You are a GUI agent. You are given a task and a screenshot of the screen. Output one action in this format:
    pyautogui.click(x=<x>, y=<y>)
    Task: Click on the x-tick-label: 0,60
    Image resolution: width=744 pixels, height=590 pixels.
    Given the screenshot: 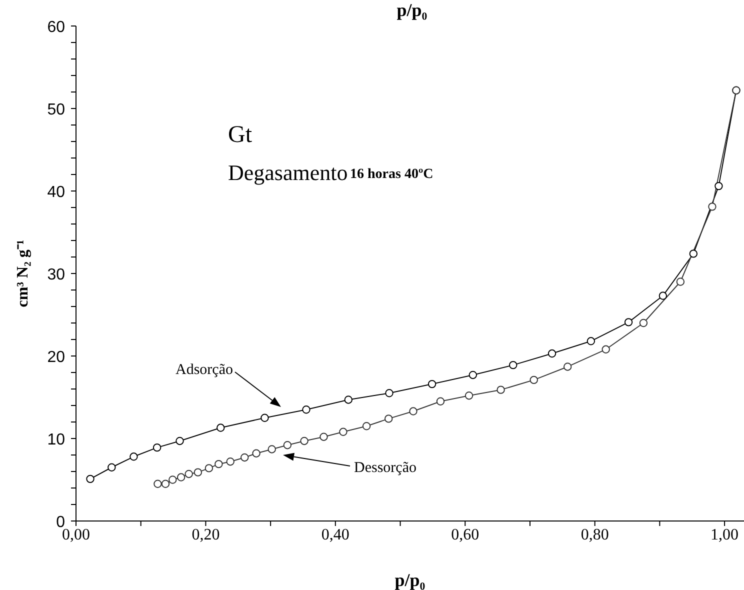 What is the action you would take?
    pyautogui.click(x=465, y=535)
    